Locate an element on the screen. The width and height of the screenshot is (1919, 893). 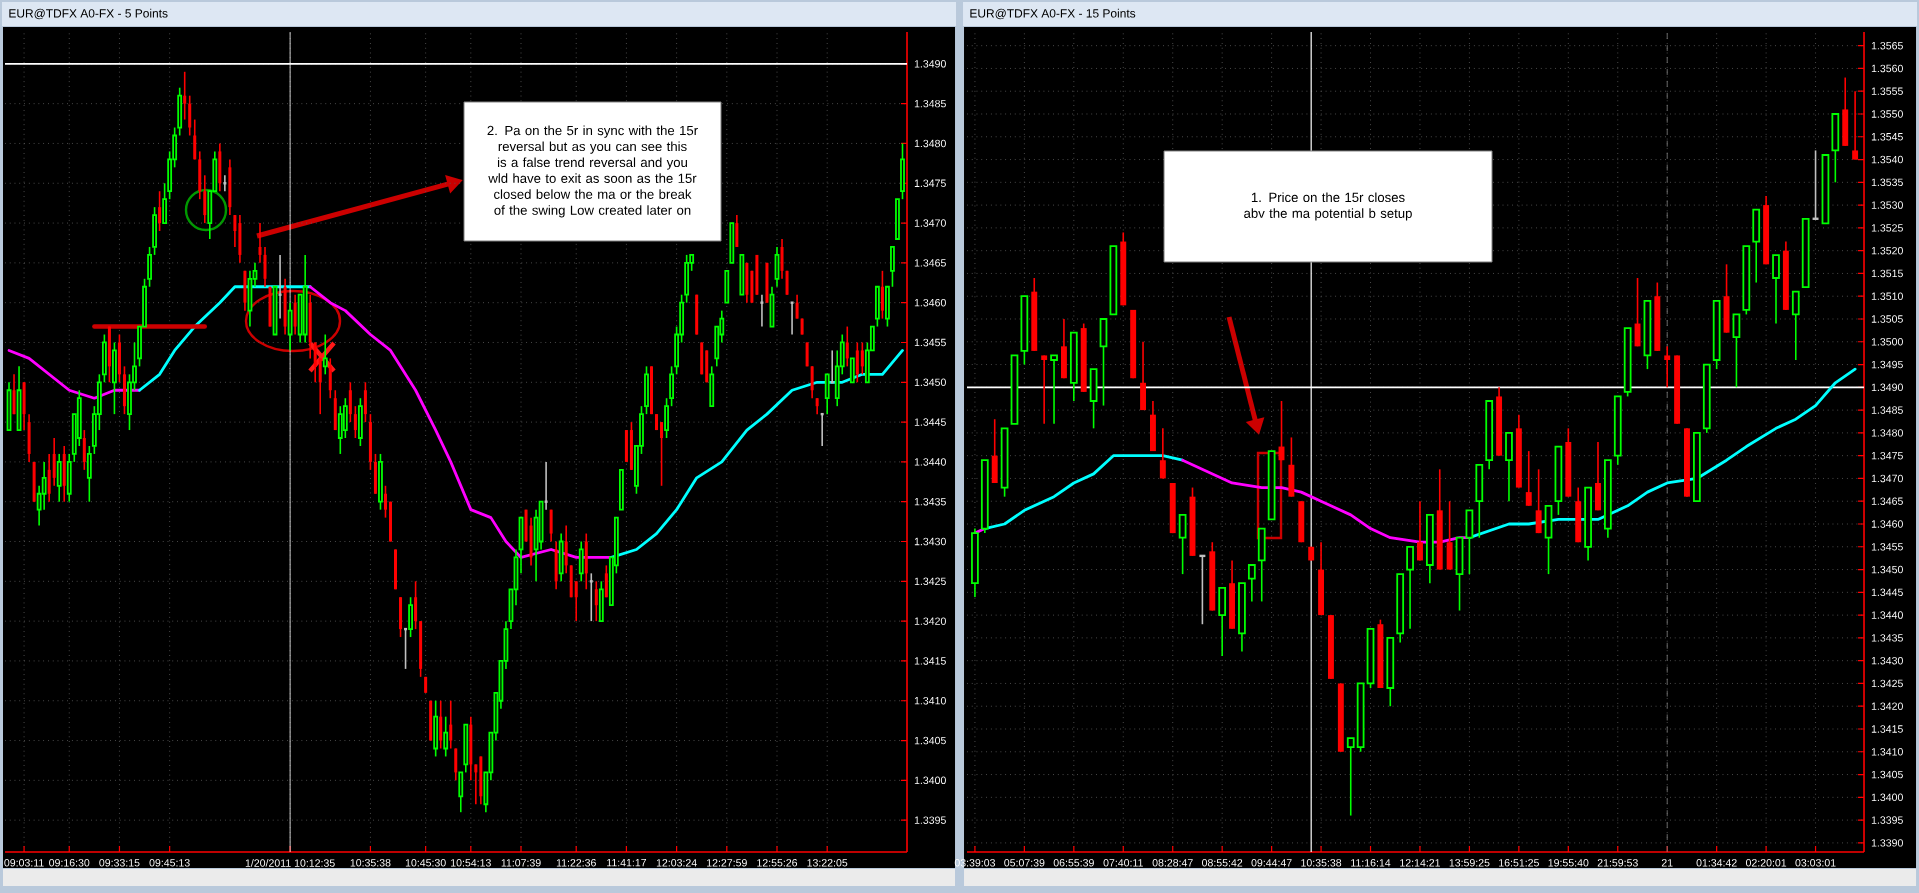
y-tick-label: 1.3555 is located at coordinates (1887, 91).